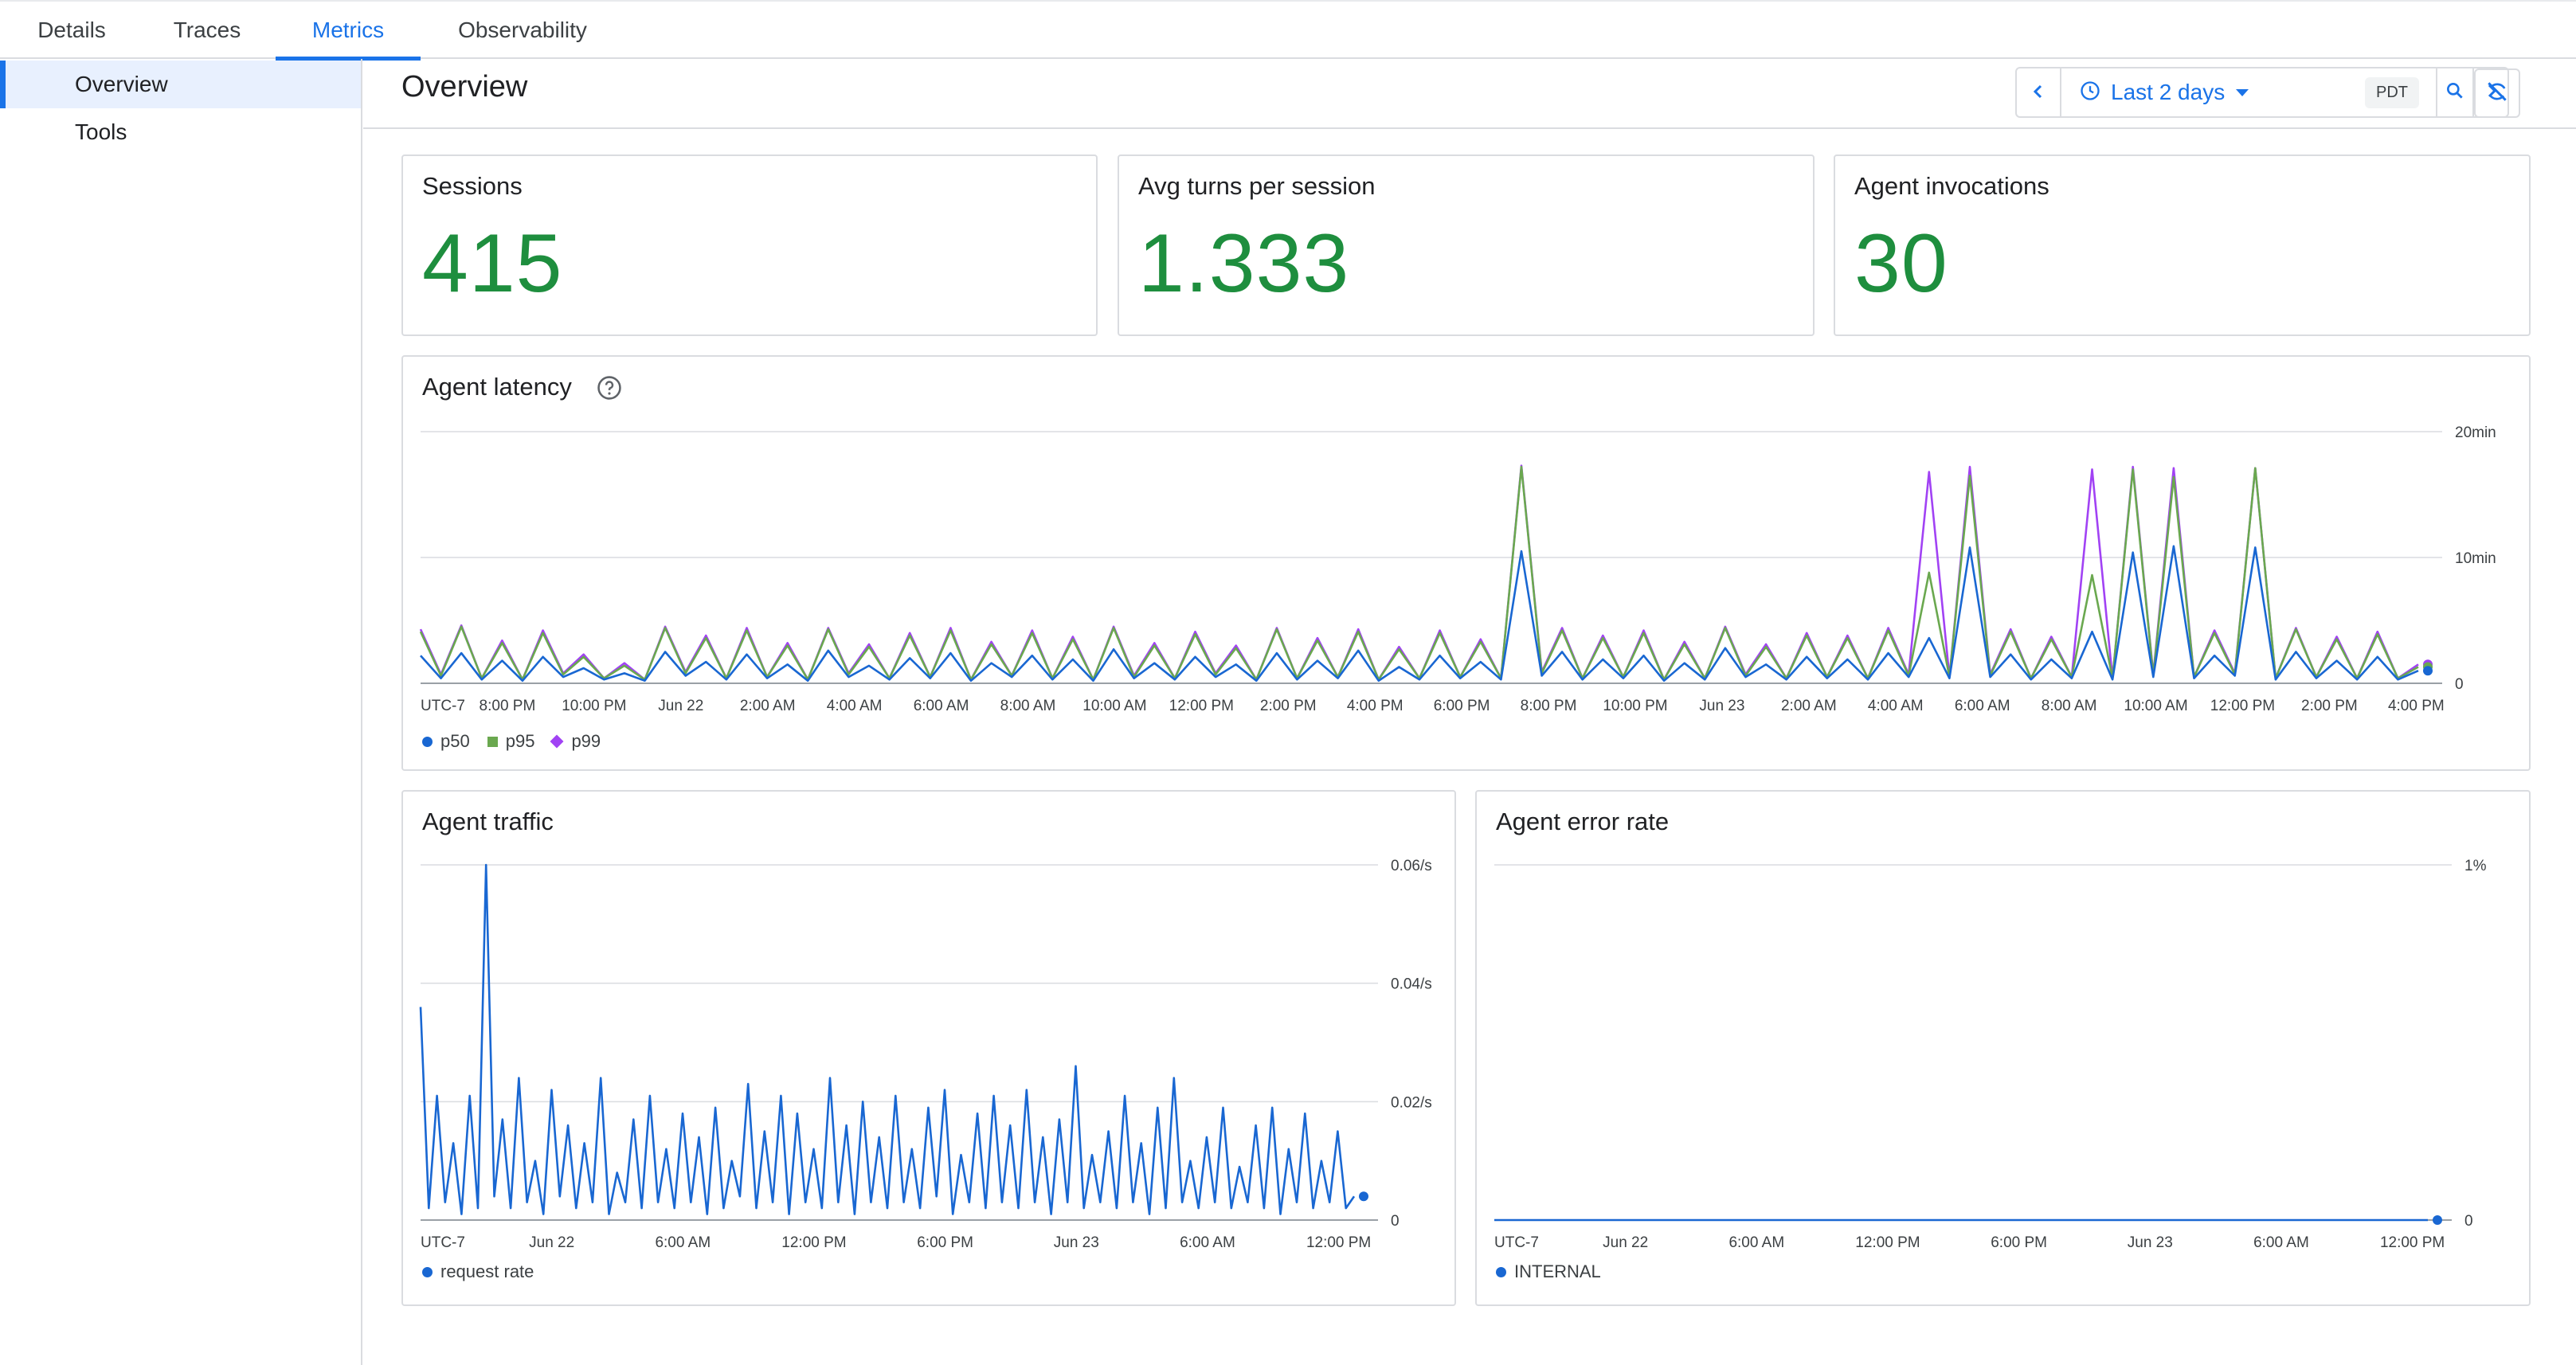  I want to click on zoom-icon, so click(2455, 92).